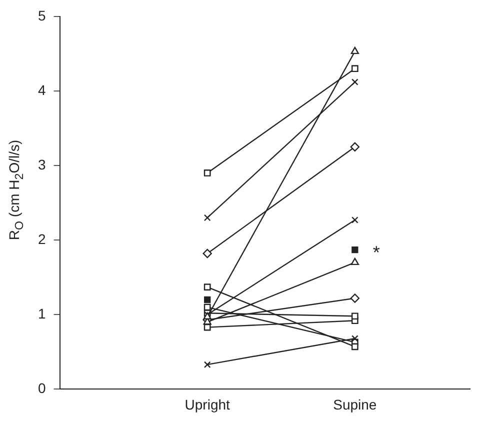  What do you see at coordinates (42, 15) in the screenshot?
I see `y-tick-label: 5` at bounding box center [42, 15].